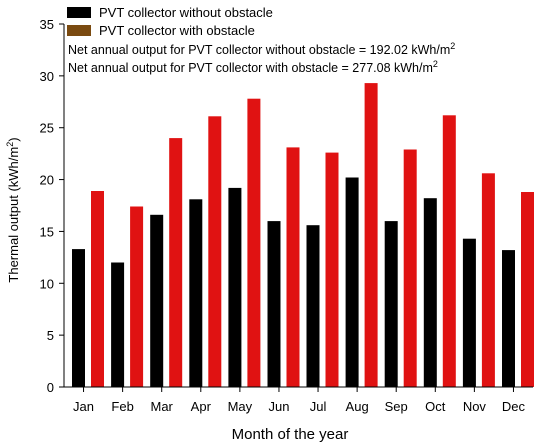 This screenshot has height=445, width=550. What do you see at coordinates (290, 434) in the screenshot?
I see `x-axis-label: Month of the year` at bounding box center [290, 434].